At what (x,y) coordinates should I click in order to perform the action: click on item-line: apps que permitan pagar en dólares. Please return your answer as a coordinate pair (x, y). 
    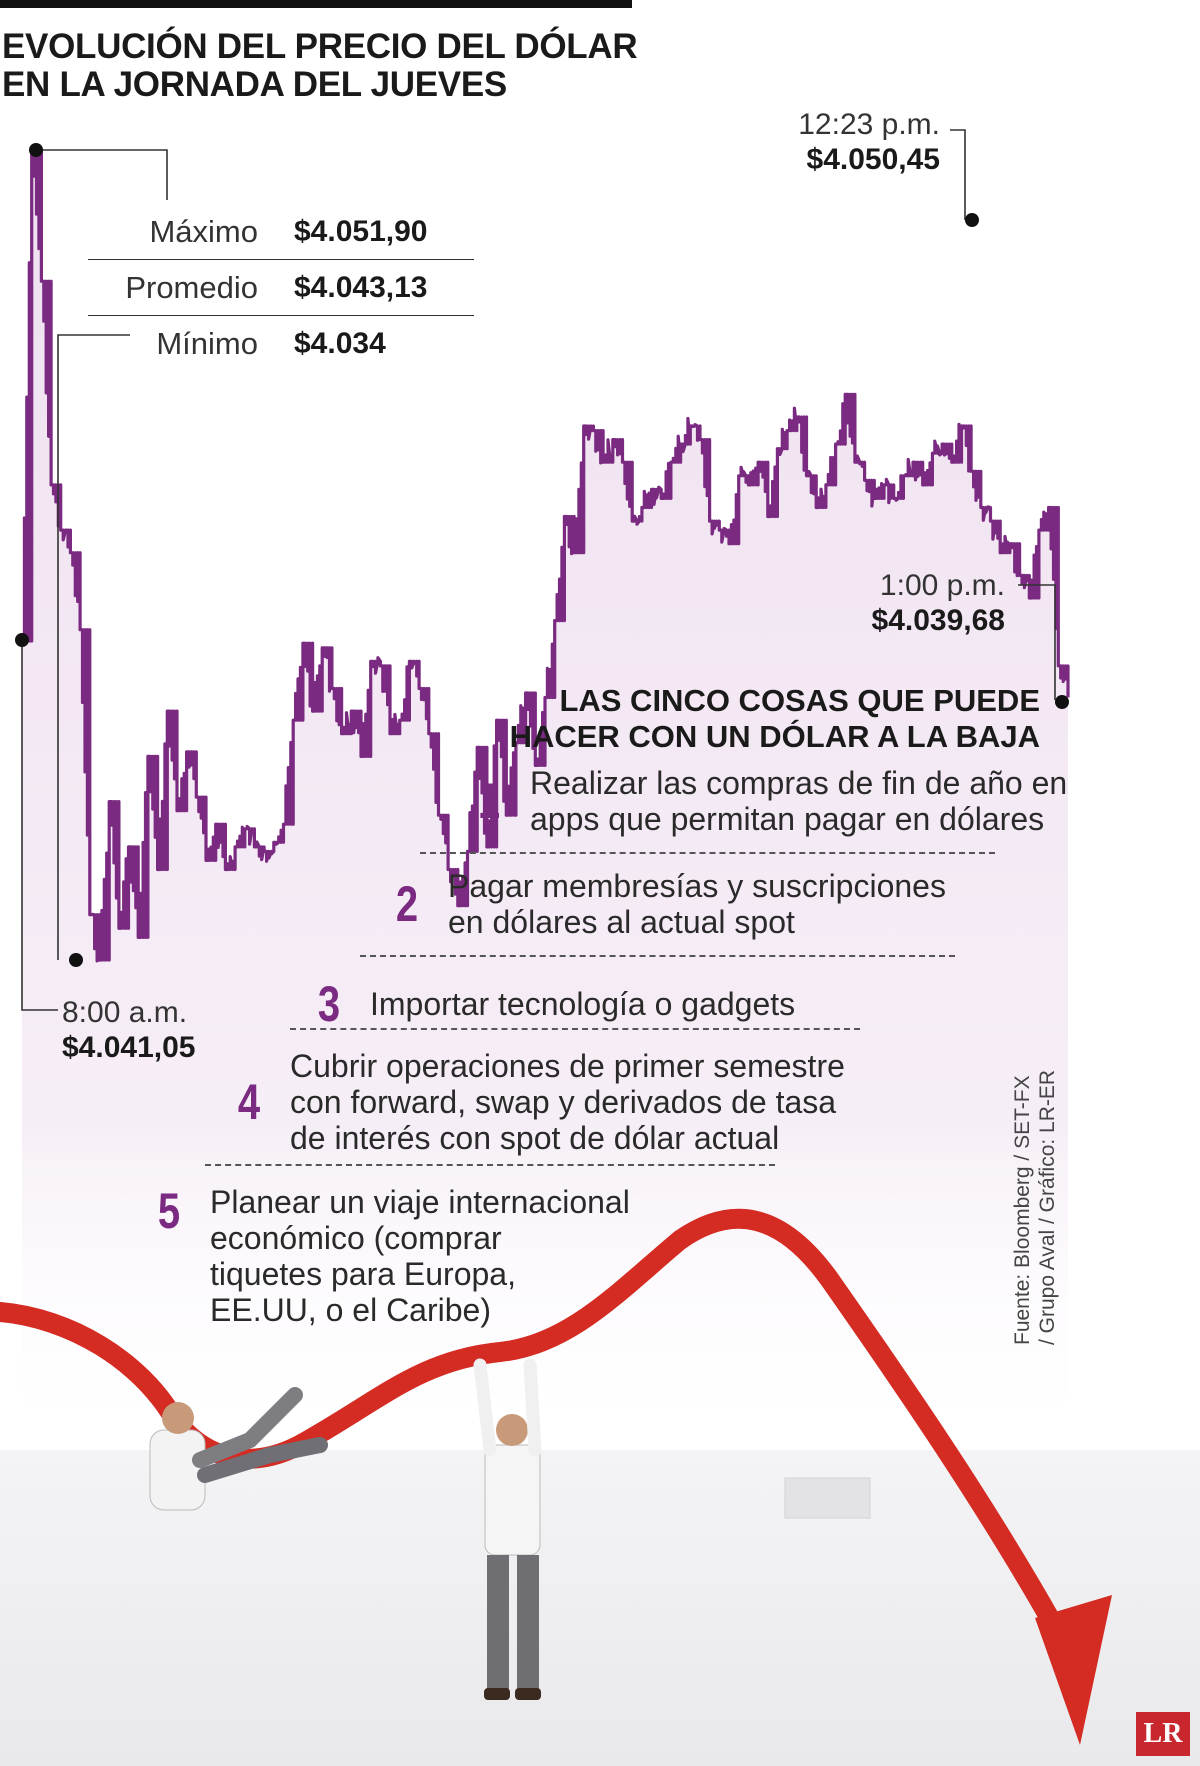
    Looking at the image, I should click on (787, 819).